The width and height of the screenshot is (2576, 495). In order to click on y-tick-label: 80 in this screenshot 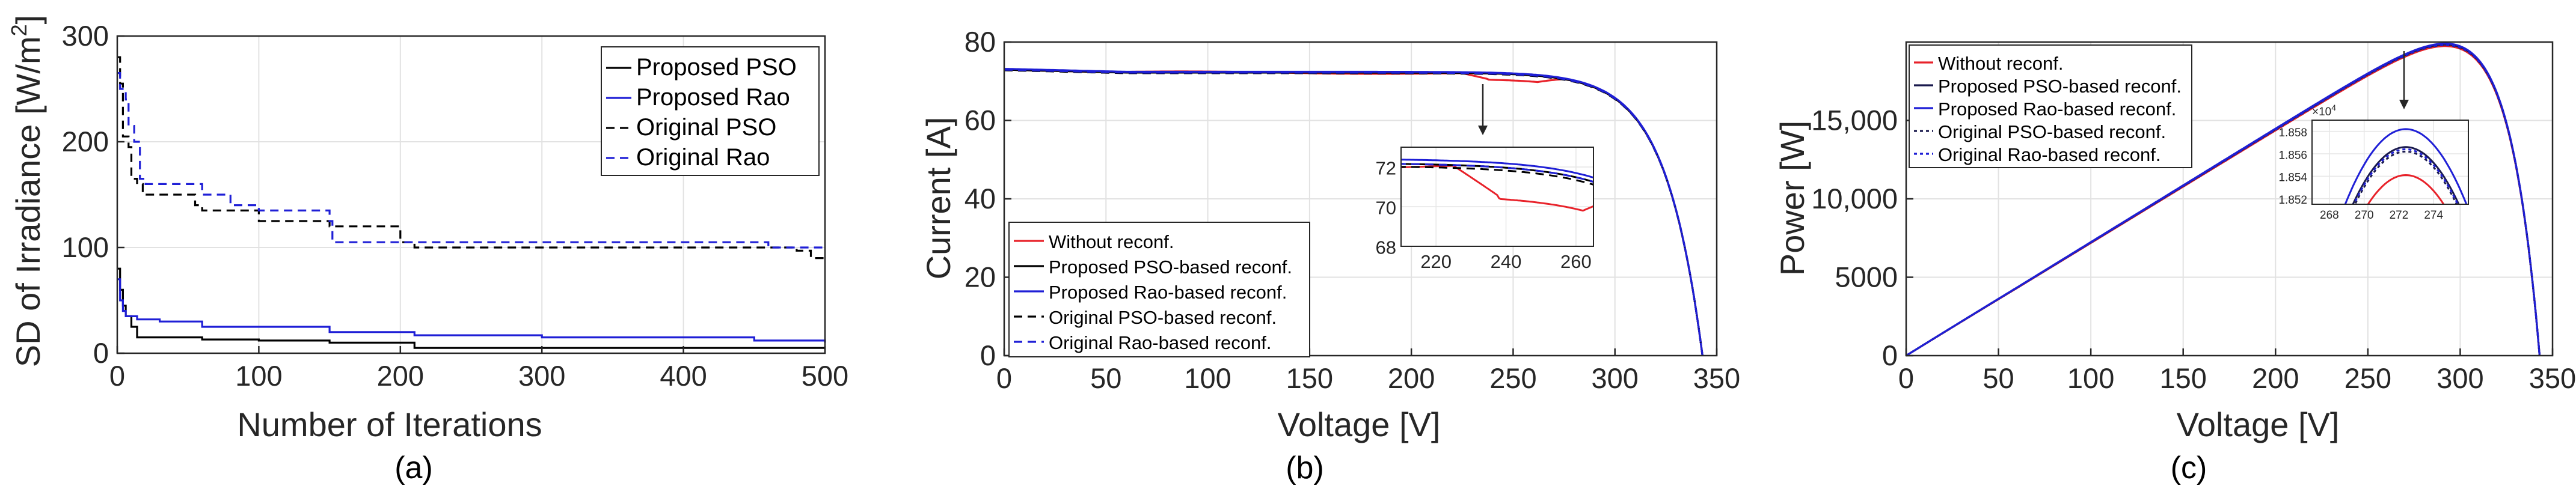, I will do `click(980, 42)`.